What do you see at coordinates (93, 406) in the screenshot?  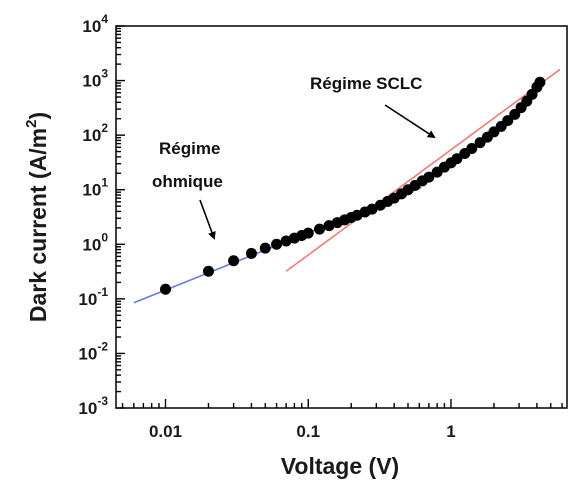 I see `y-tick-label: 10⁻³` at bounding box center [93, 406].